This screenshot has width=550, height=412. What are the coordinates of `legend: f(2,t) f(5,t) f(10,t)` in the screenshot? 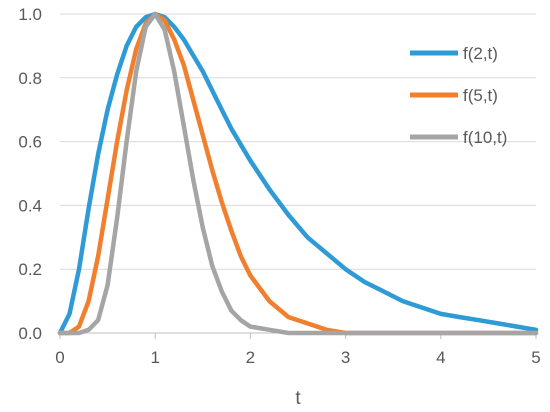 It's located at (458, 95).